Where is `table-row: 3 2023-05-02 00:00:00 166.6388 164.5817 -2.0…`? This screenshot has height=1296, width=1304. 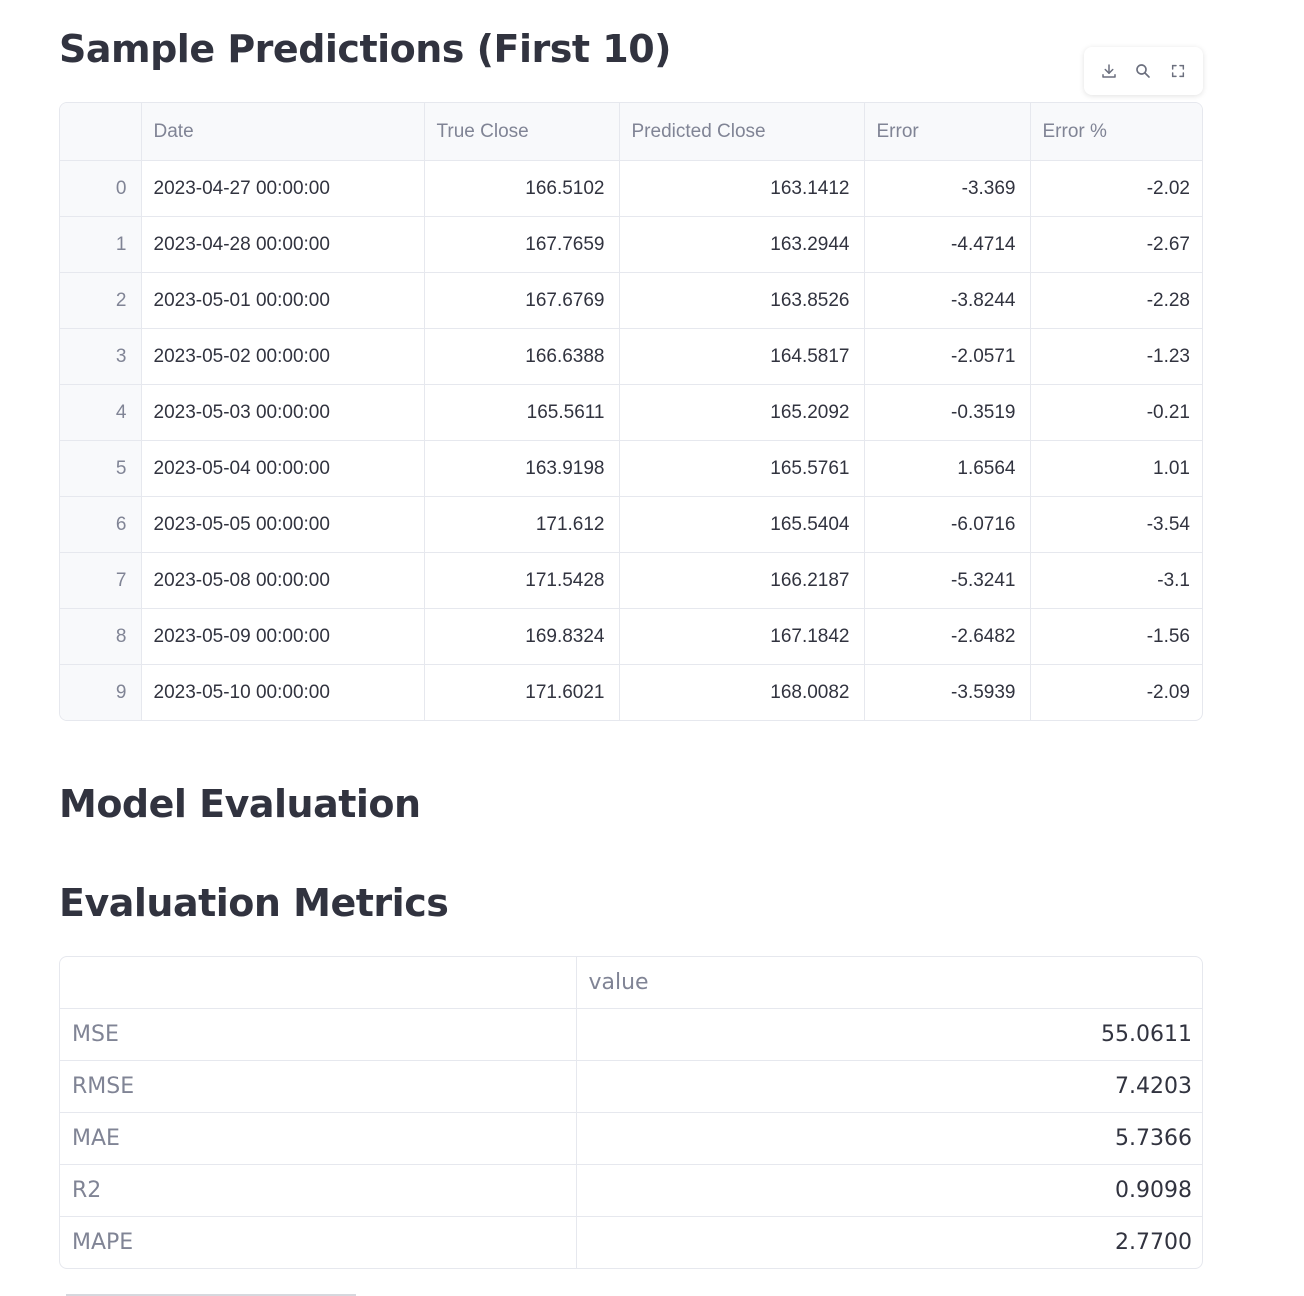
table-row: 3 2023-05-02 00:00:00 166.6388 164.5817 -2.0… is located at coordinates (631, 356).